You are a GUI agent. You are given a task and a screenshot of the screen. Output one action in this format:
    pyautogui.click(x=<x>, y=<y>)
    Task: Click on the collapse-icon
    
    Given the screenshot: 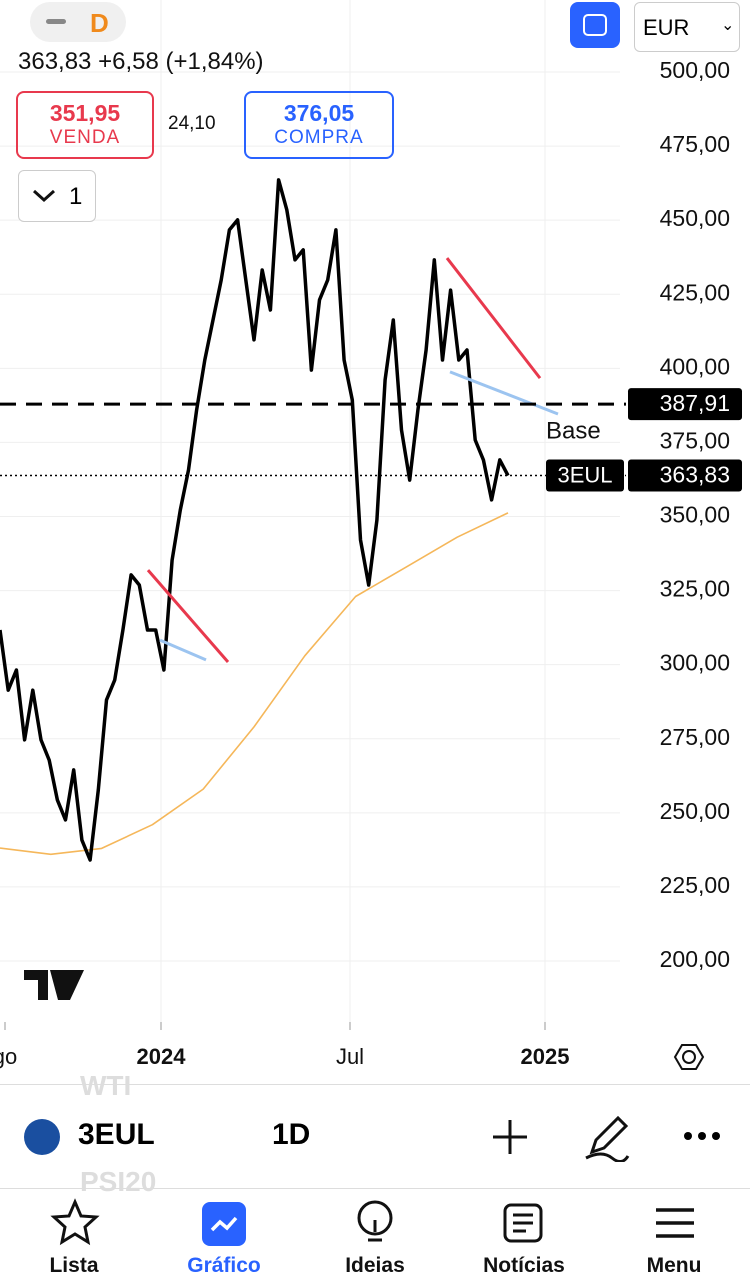 What is the action you would take?
    pyautogui.click(x=56, y=21)
    